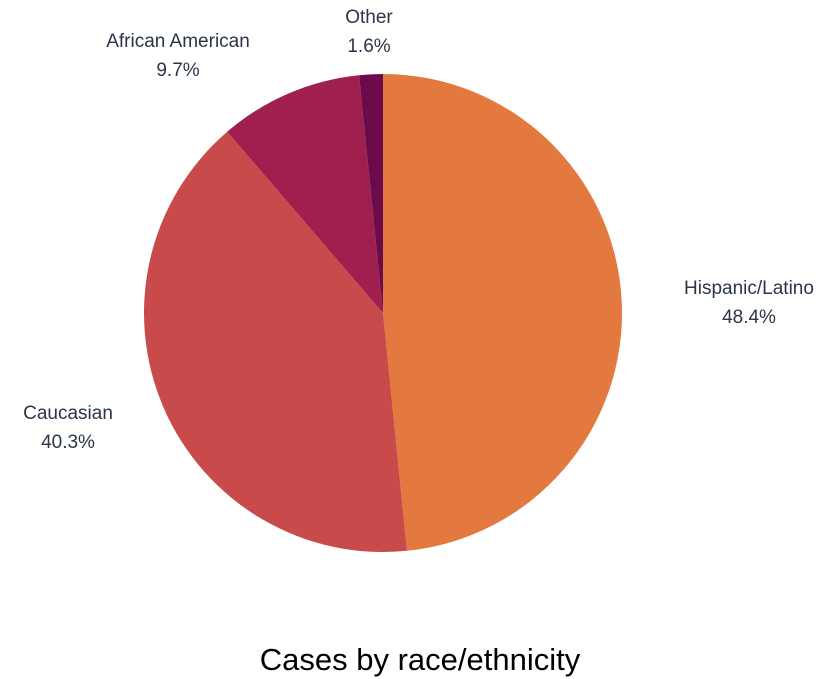 This screenshot has height=679, width=834. What do you see at coordinates (177, 70) in the screenshot?
I see `slice-value-label: 9.7%` at bounding box center [177, 70].